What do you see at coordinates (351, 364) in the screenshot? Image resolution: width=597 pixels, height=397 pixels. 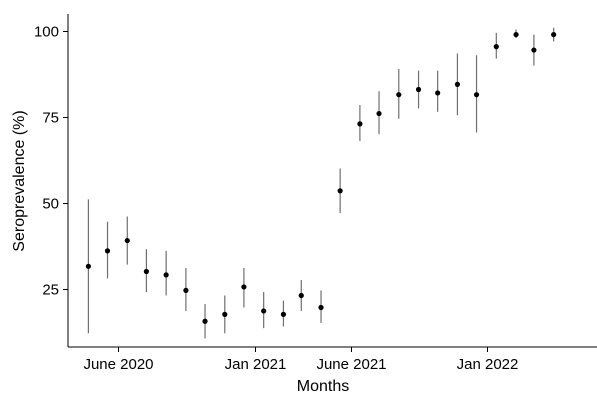 I see `x-tick-label-3: June 2021` at bounding box center [351, 364].